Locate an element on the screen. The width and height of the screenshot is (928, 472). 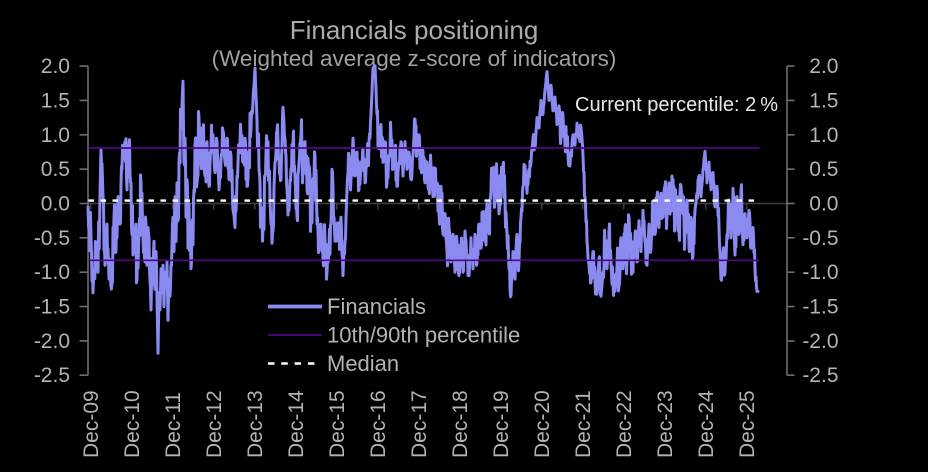
svg-text: Dec-14 is located at coordinates (296, 424).